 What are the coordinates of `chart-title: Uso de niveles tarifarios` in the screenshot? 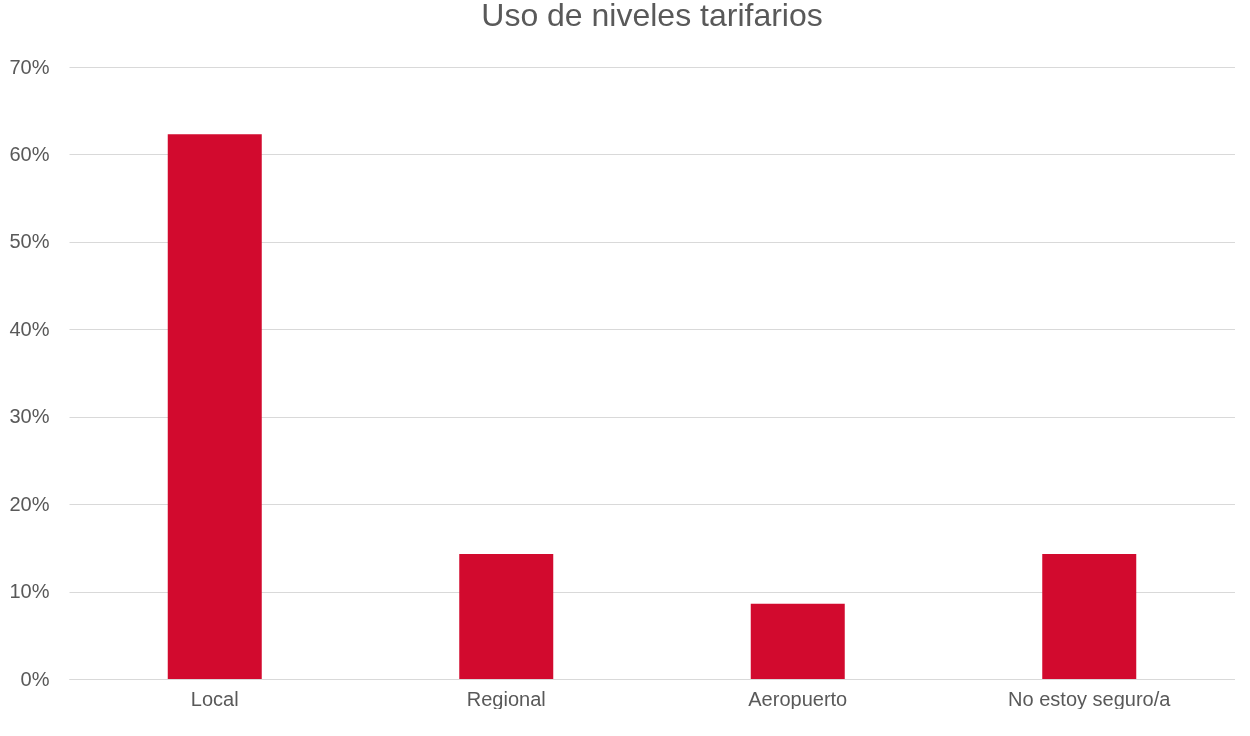 It's located at (652, 16).